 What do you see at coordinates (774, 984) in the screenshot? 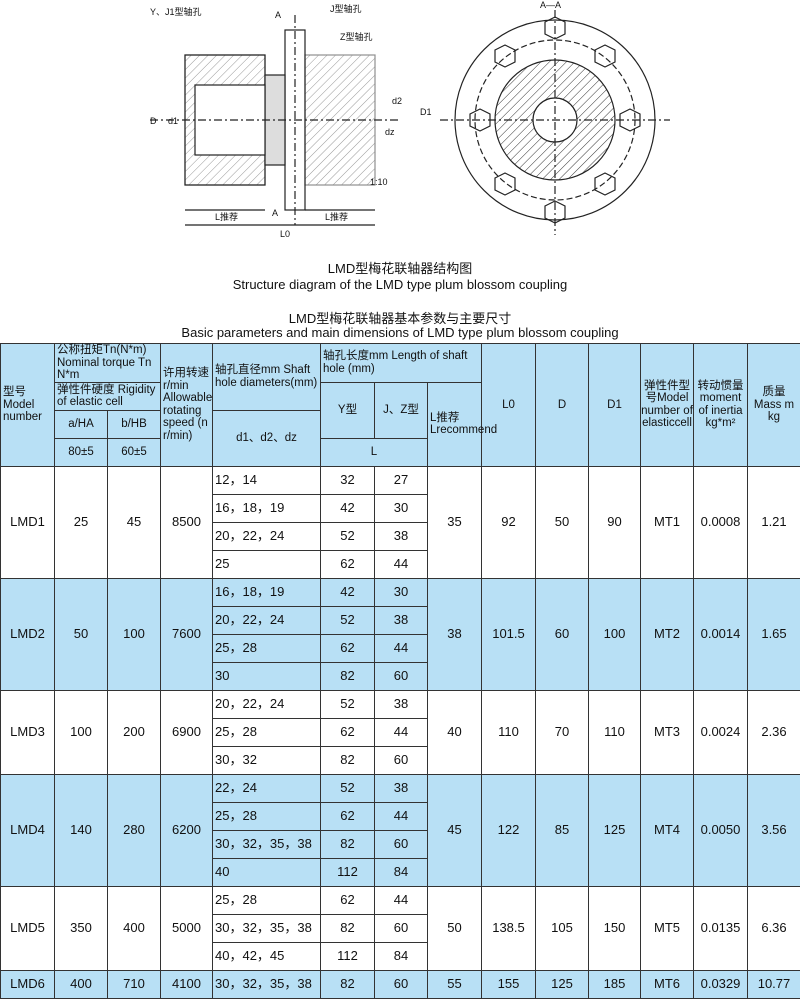
I see `mass-cell: 10.77` at bounding box center [774, 984].